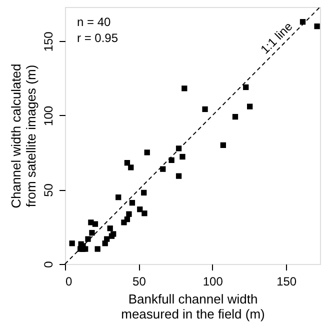 The width and height of the screenshot is (324, 325). What do you see at coordinates (49, 41) in the screenshot?
I see `y-tick-label: 150` at bounding box center [49, 41].